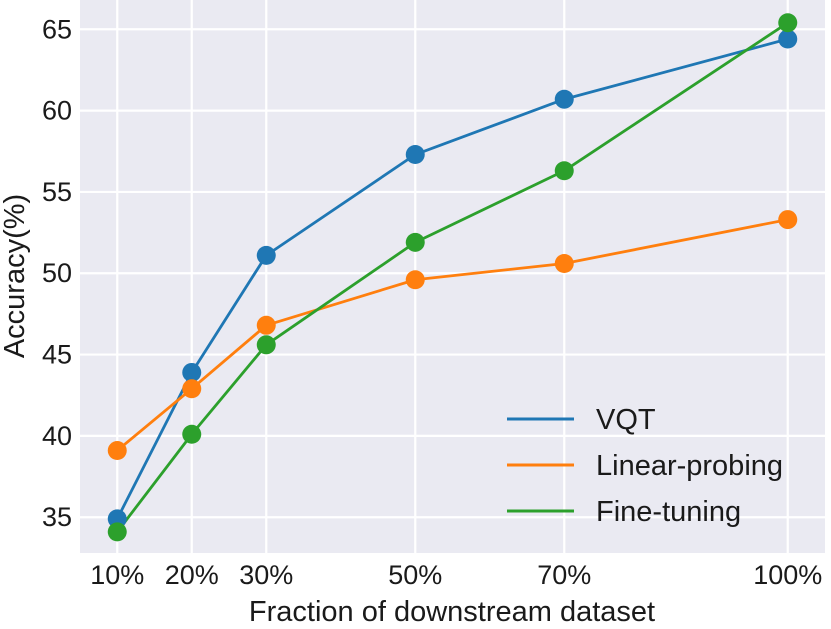 This screenshot has height=629, width=831. Describe the element at coordinates (57, 355) in the screenshot. I see `y-tick-label: 45` at that location.